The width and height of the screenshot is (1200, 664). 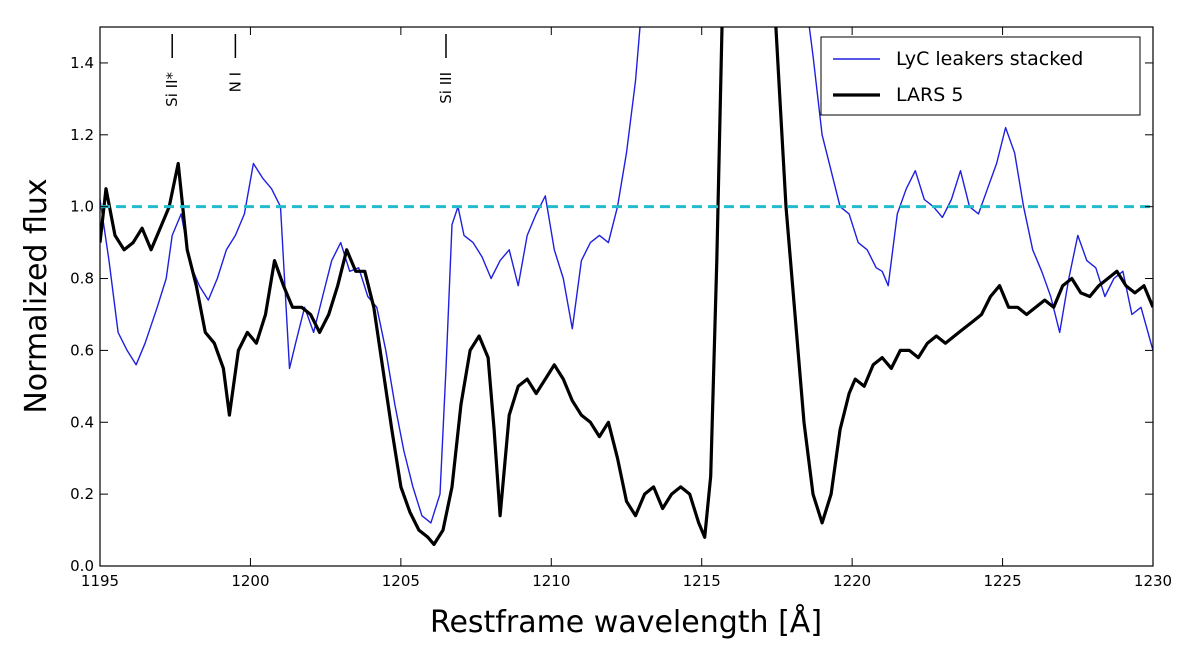 I want to click on legend-box, so click(x=980, y=76).